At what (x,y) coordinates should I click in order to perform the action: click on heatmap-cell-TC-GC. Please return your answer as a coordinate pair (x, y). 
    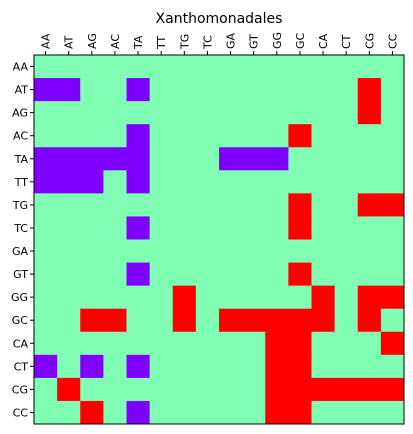
    Looking at the image, I should click on (300, 228).